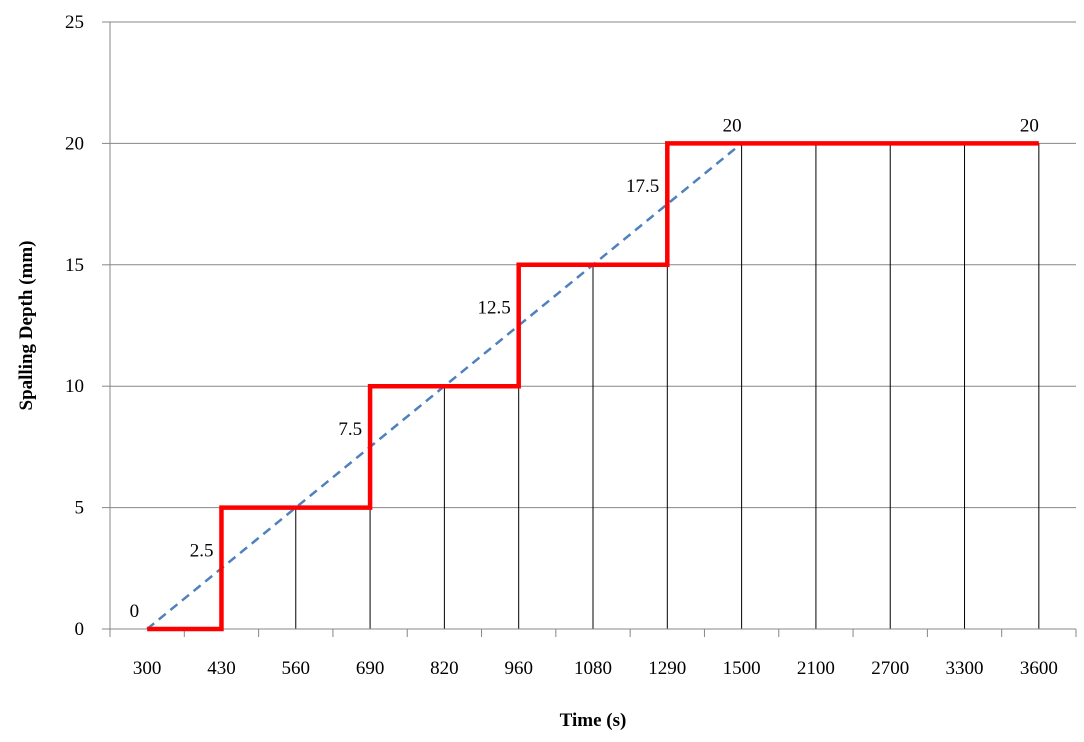 Image resolution: width=1084 pixels, height=742 pixels. What do you see at coordinates (147, 668) in the screenshot?
I see `x-tick-label: 300` at bounding box center [147, 668].